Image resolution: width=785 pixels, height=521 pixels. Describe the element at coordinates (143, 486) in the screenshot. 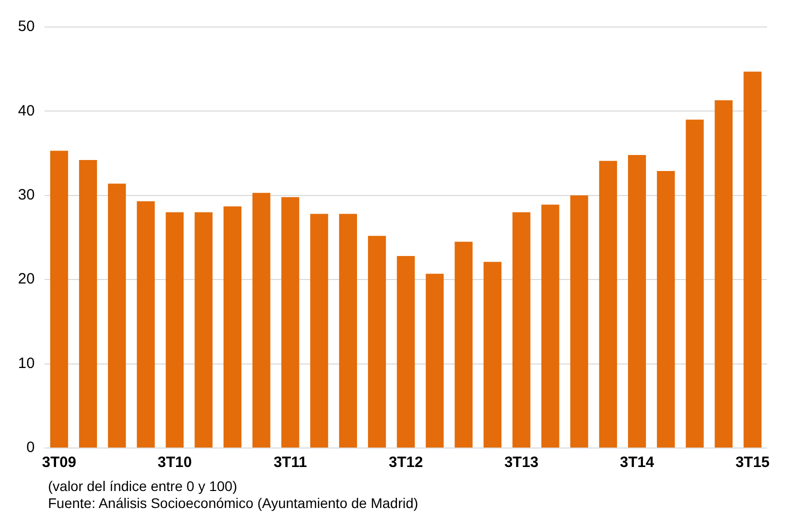

I see `text: (valor del índice entre 0 y 100)` at that location.